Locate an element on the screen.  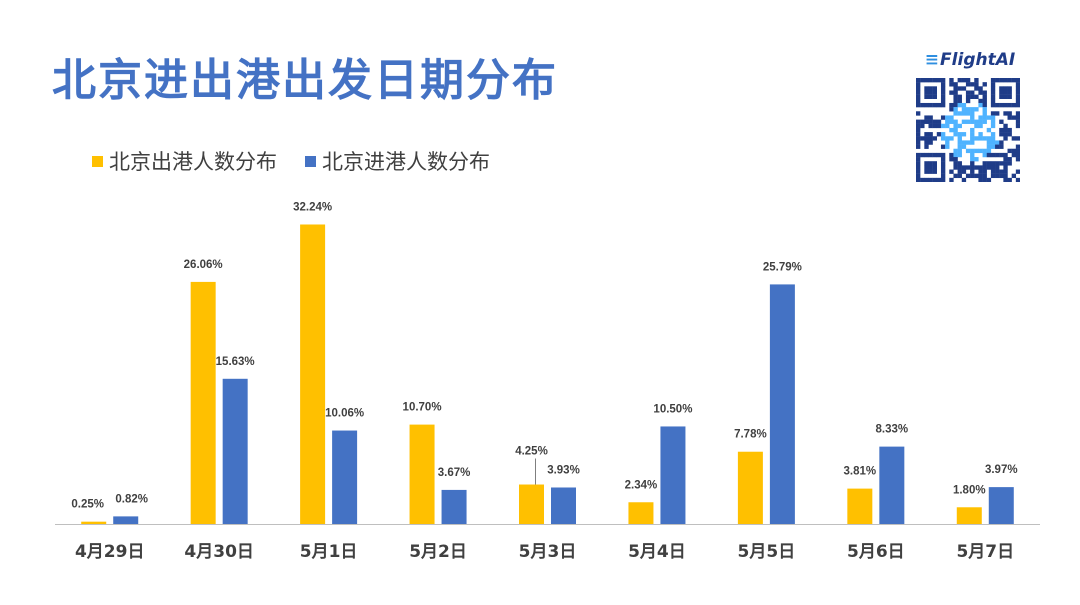
legend-label-inbound: 北京进港人数分布 is located at coordinates (406, 162).